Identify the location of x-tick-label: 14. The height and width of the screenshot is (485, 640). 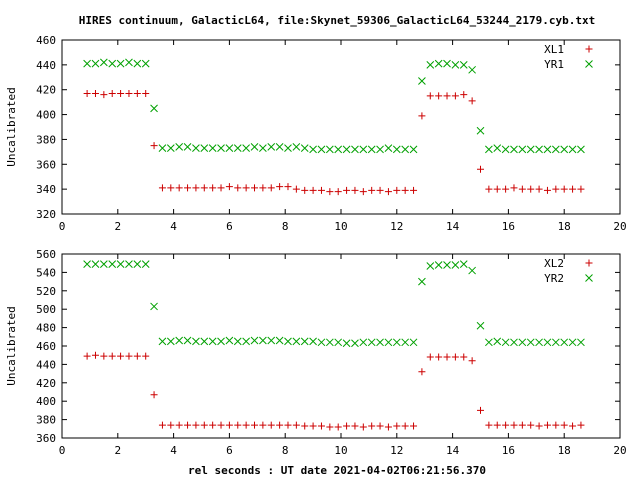
(453, 450).